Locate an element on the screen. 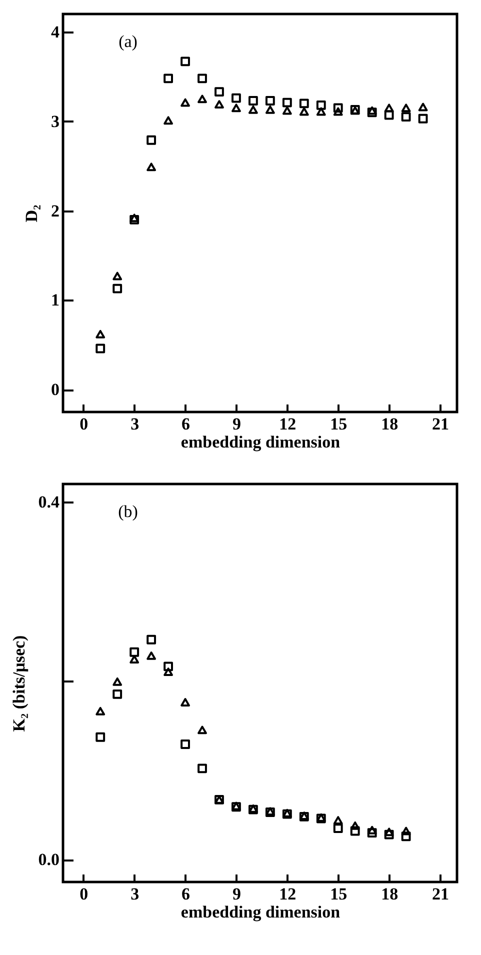  y-tick-label: 2 is located at coordinates (55, 210).